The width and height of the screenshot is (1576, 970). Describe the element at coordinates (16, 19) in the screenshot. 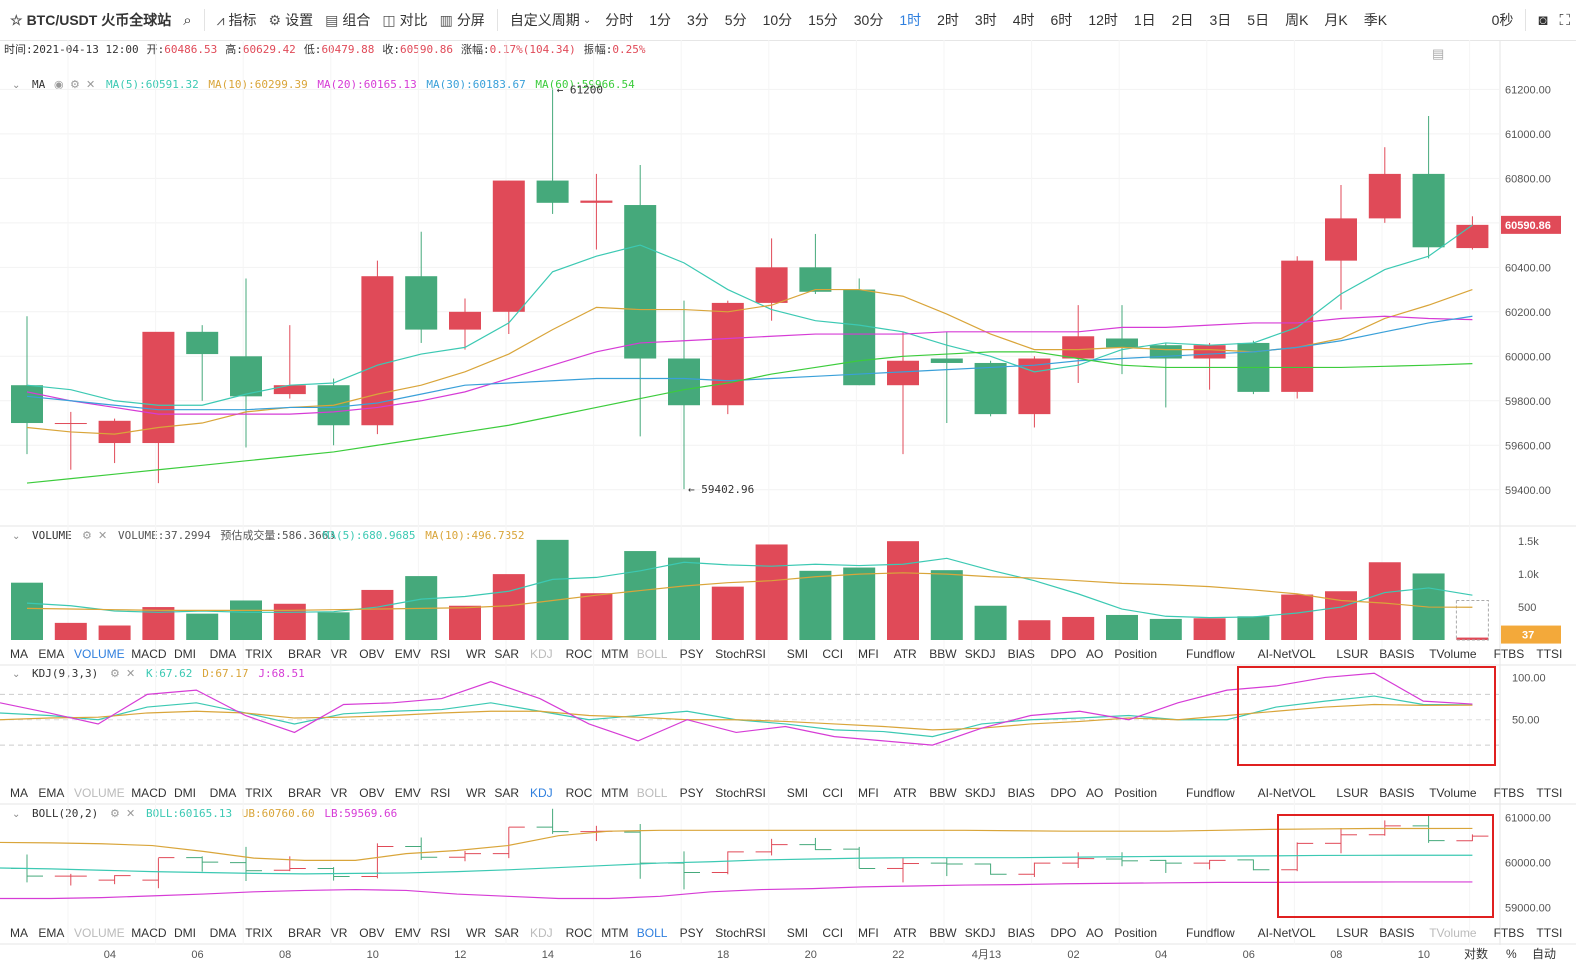

I see `star-icon: ☆` at that location.